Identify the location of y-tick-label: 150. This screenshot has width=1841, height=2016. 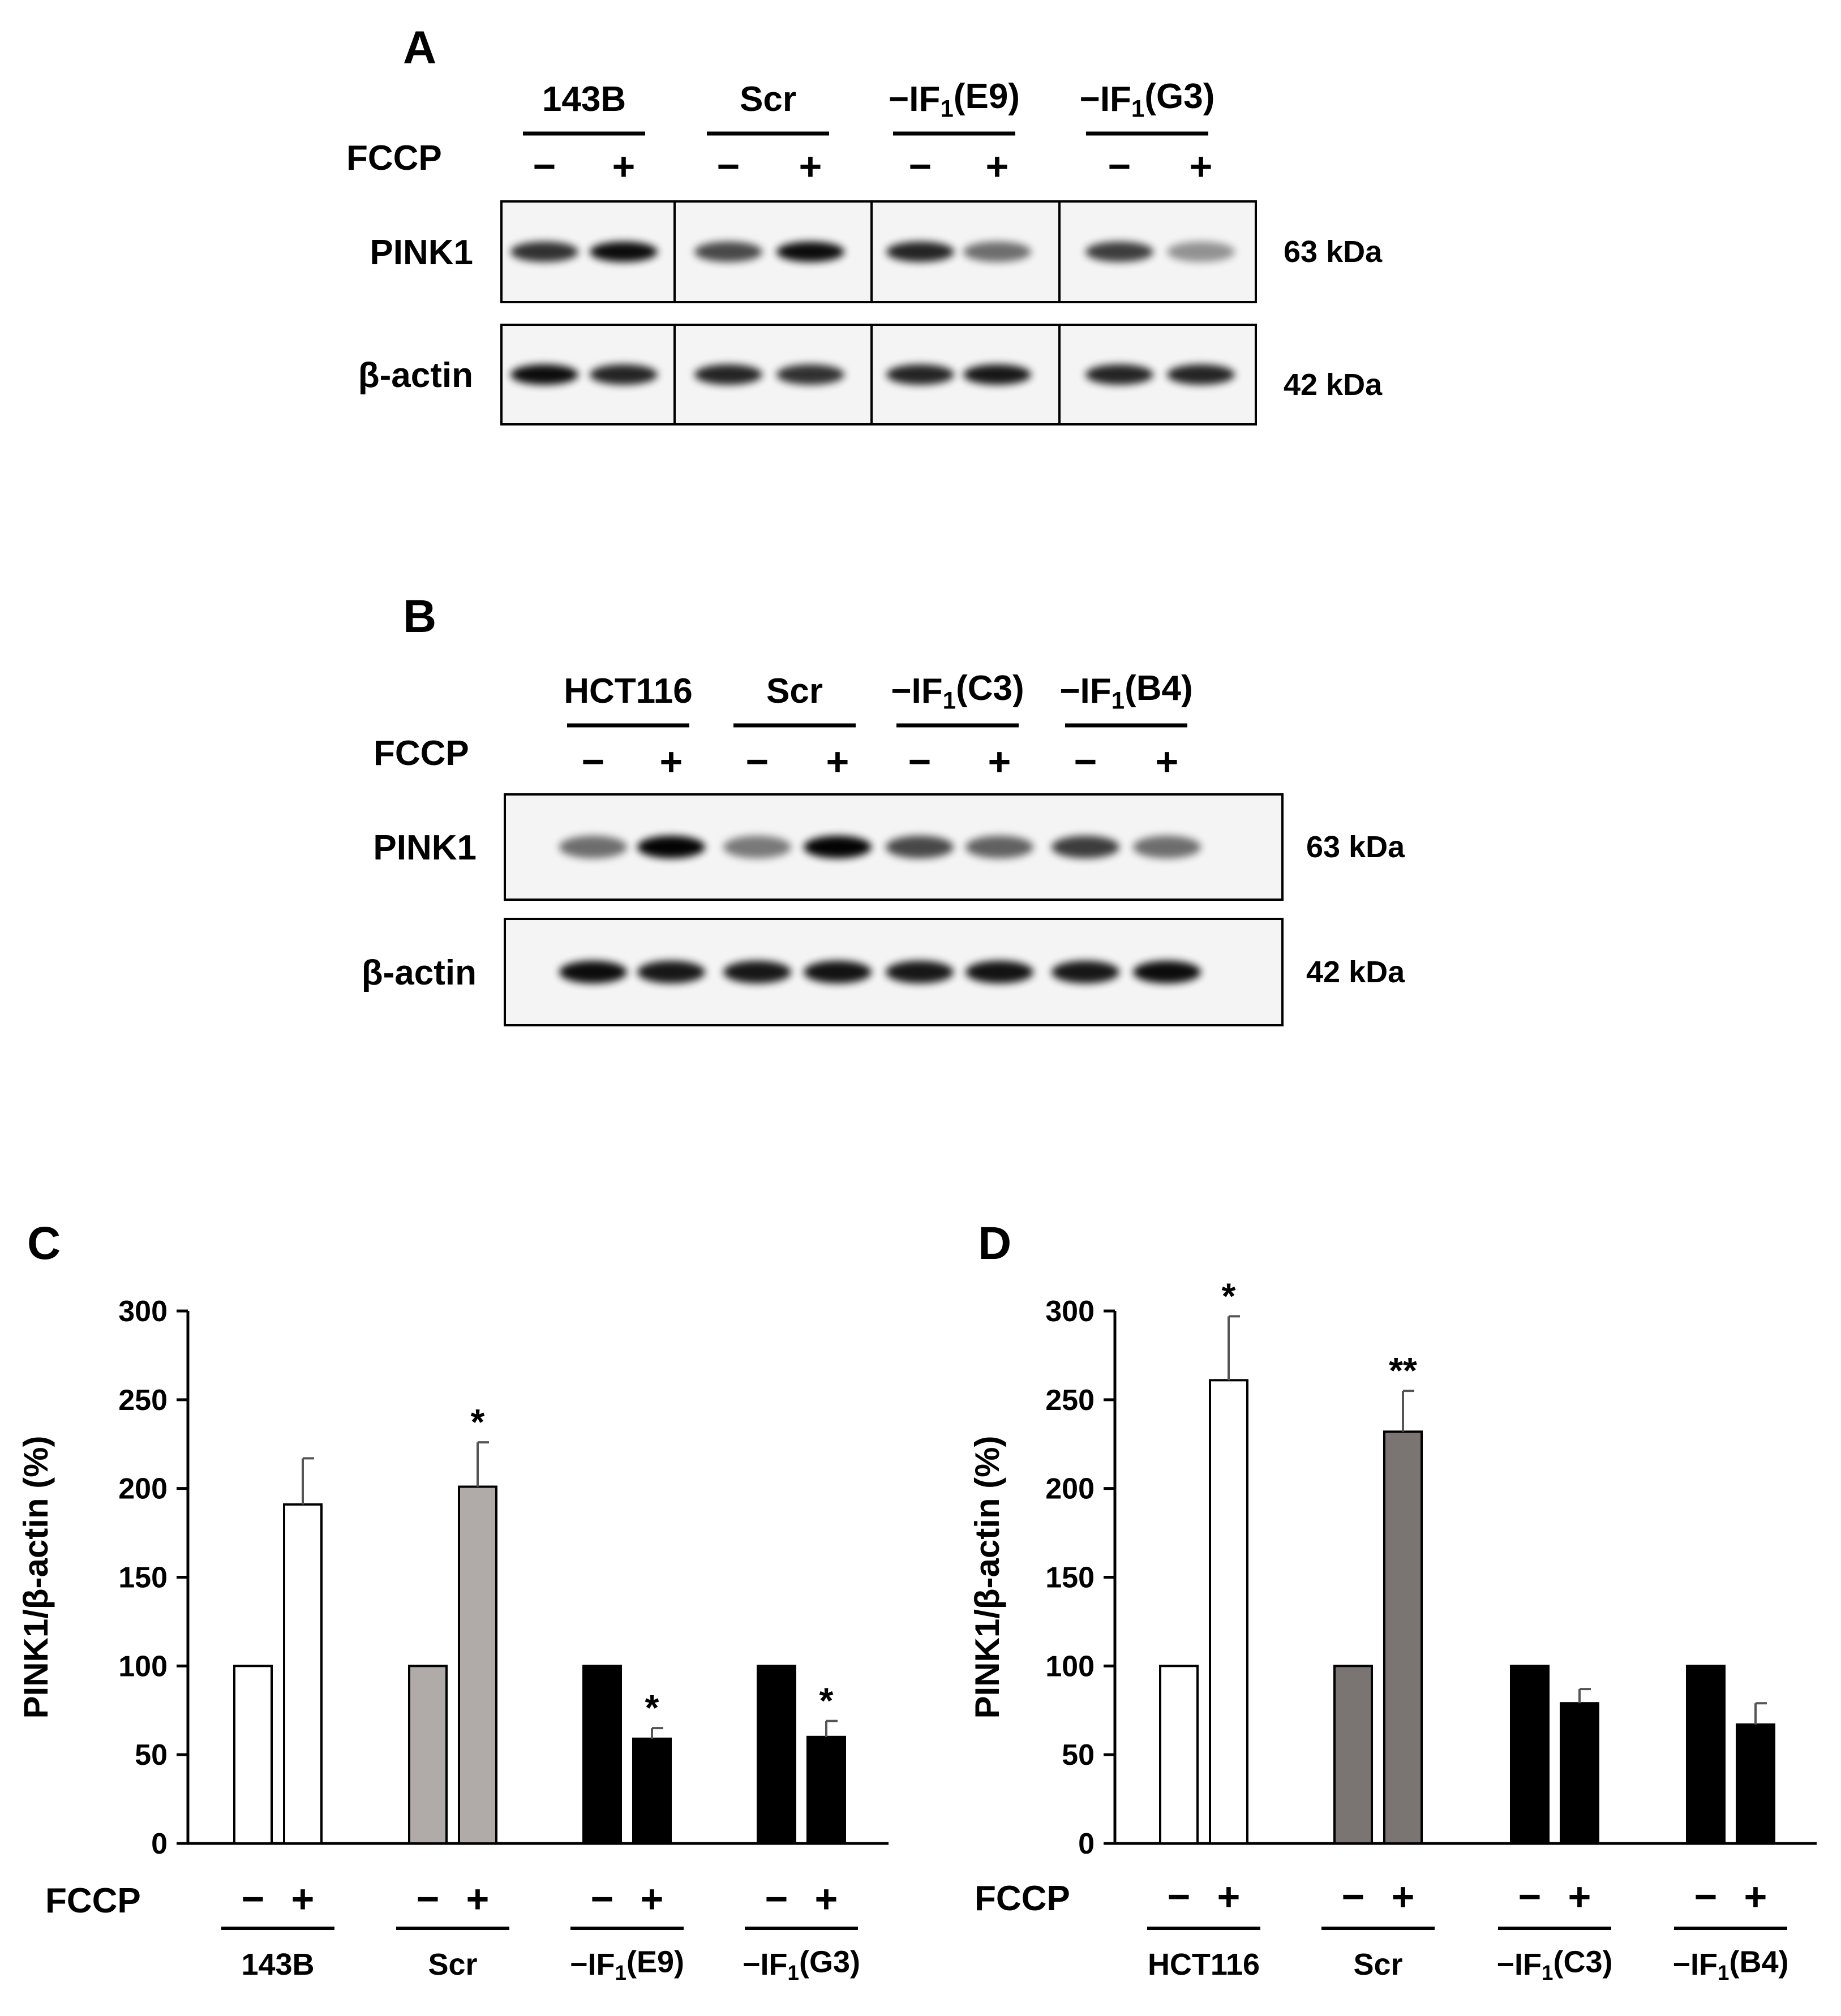
(1070, 1578).